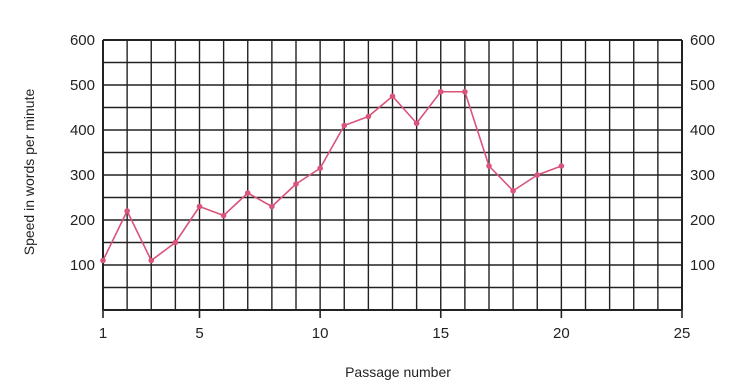 This screenshot has width=756, height=390. Describe the element at coordinates (320, 333) in the screenshot. I see `x-tick-label: 10` at that location.